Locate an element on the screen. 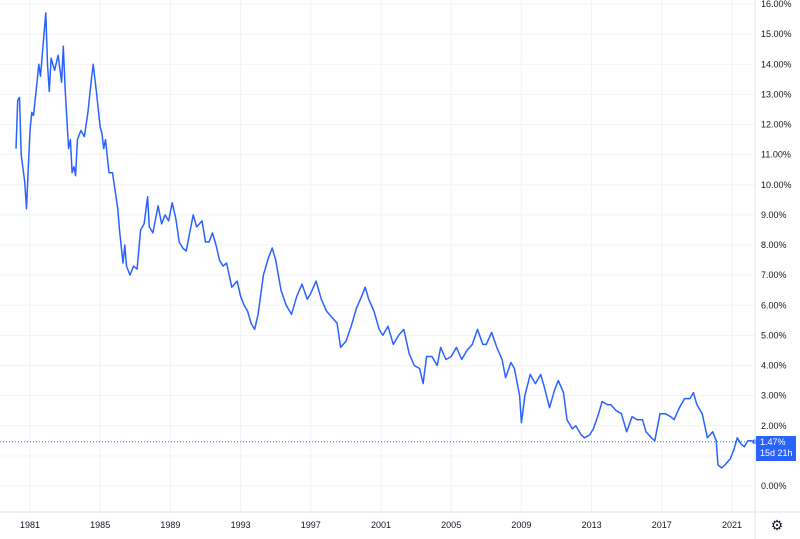 This screenshot has width=800, height=539. x-tick-label: 2005 is located at coordinates (451, 525).